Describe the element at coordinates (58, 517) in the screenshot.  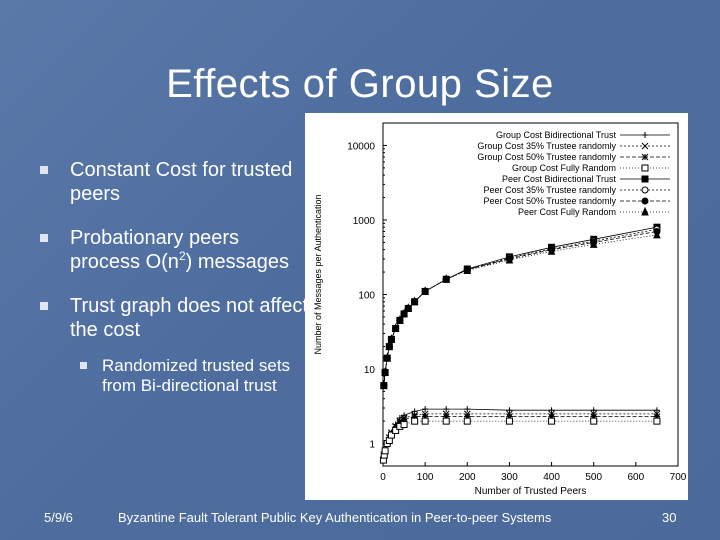
I see `footer-date: 5/9/6` at that location.